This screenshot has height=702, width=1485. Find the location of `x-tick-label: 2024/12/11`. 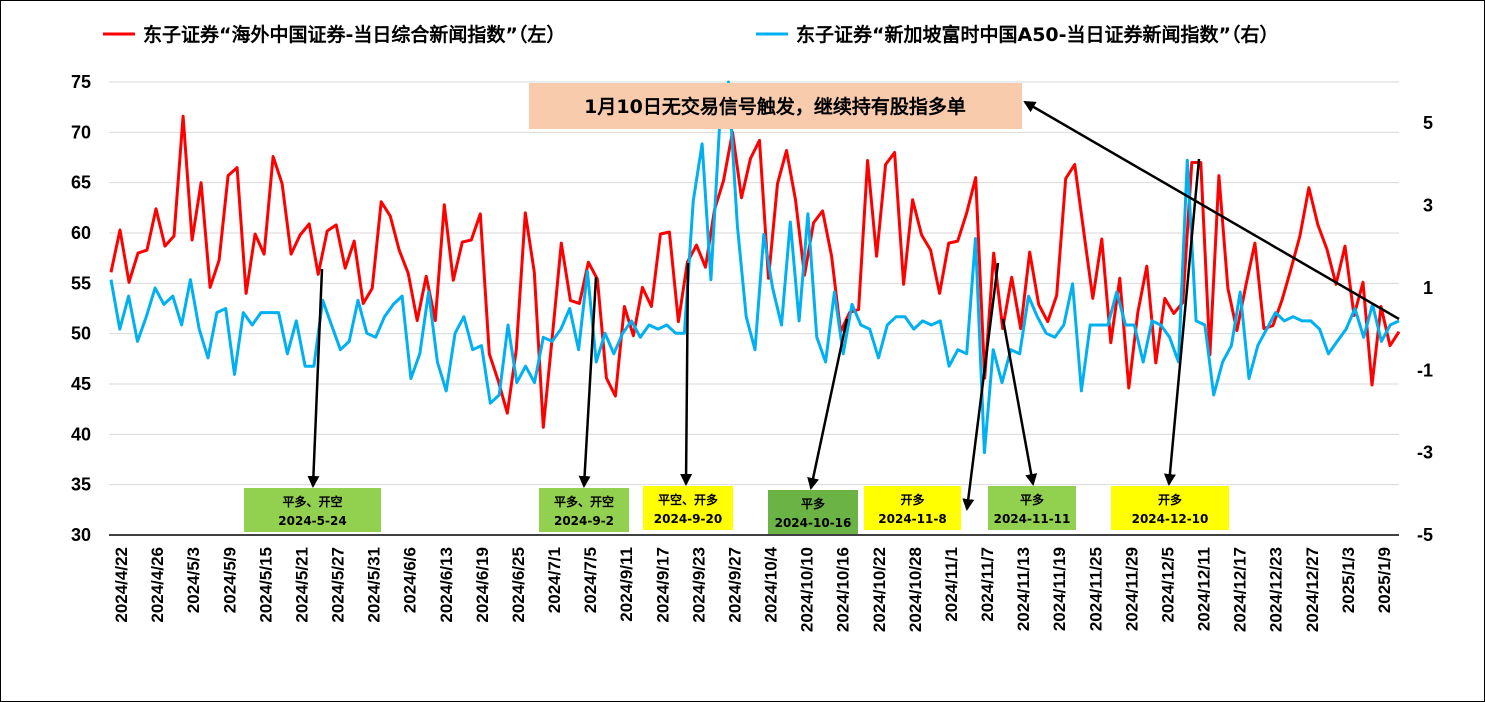

x-tick-label: 2024/12/11 is located at coordinates (1204, 589).